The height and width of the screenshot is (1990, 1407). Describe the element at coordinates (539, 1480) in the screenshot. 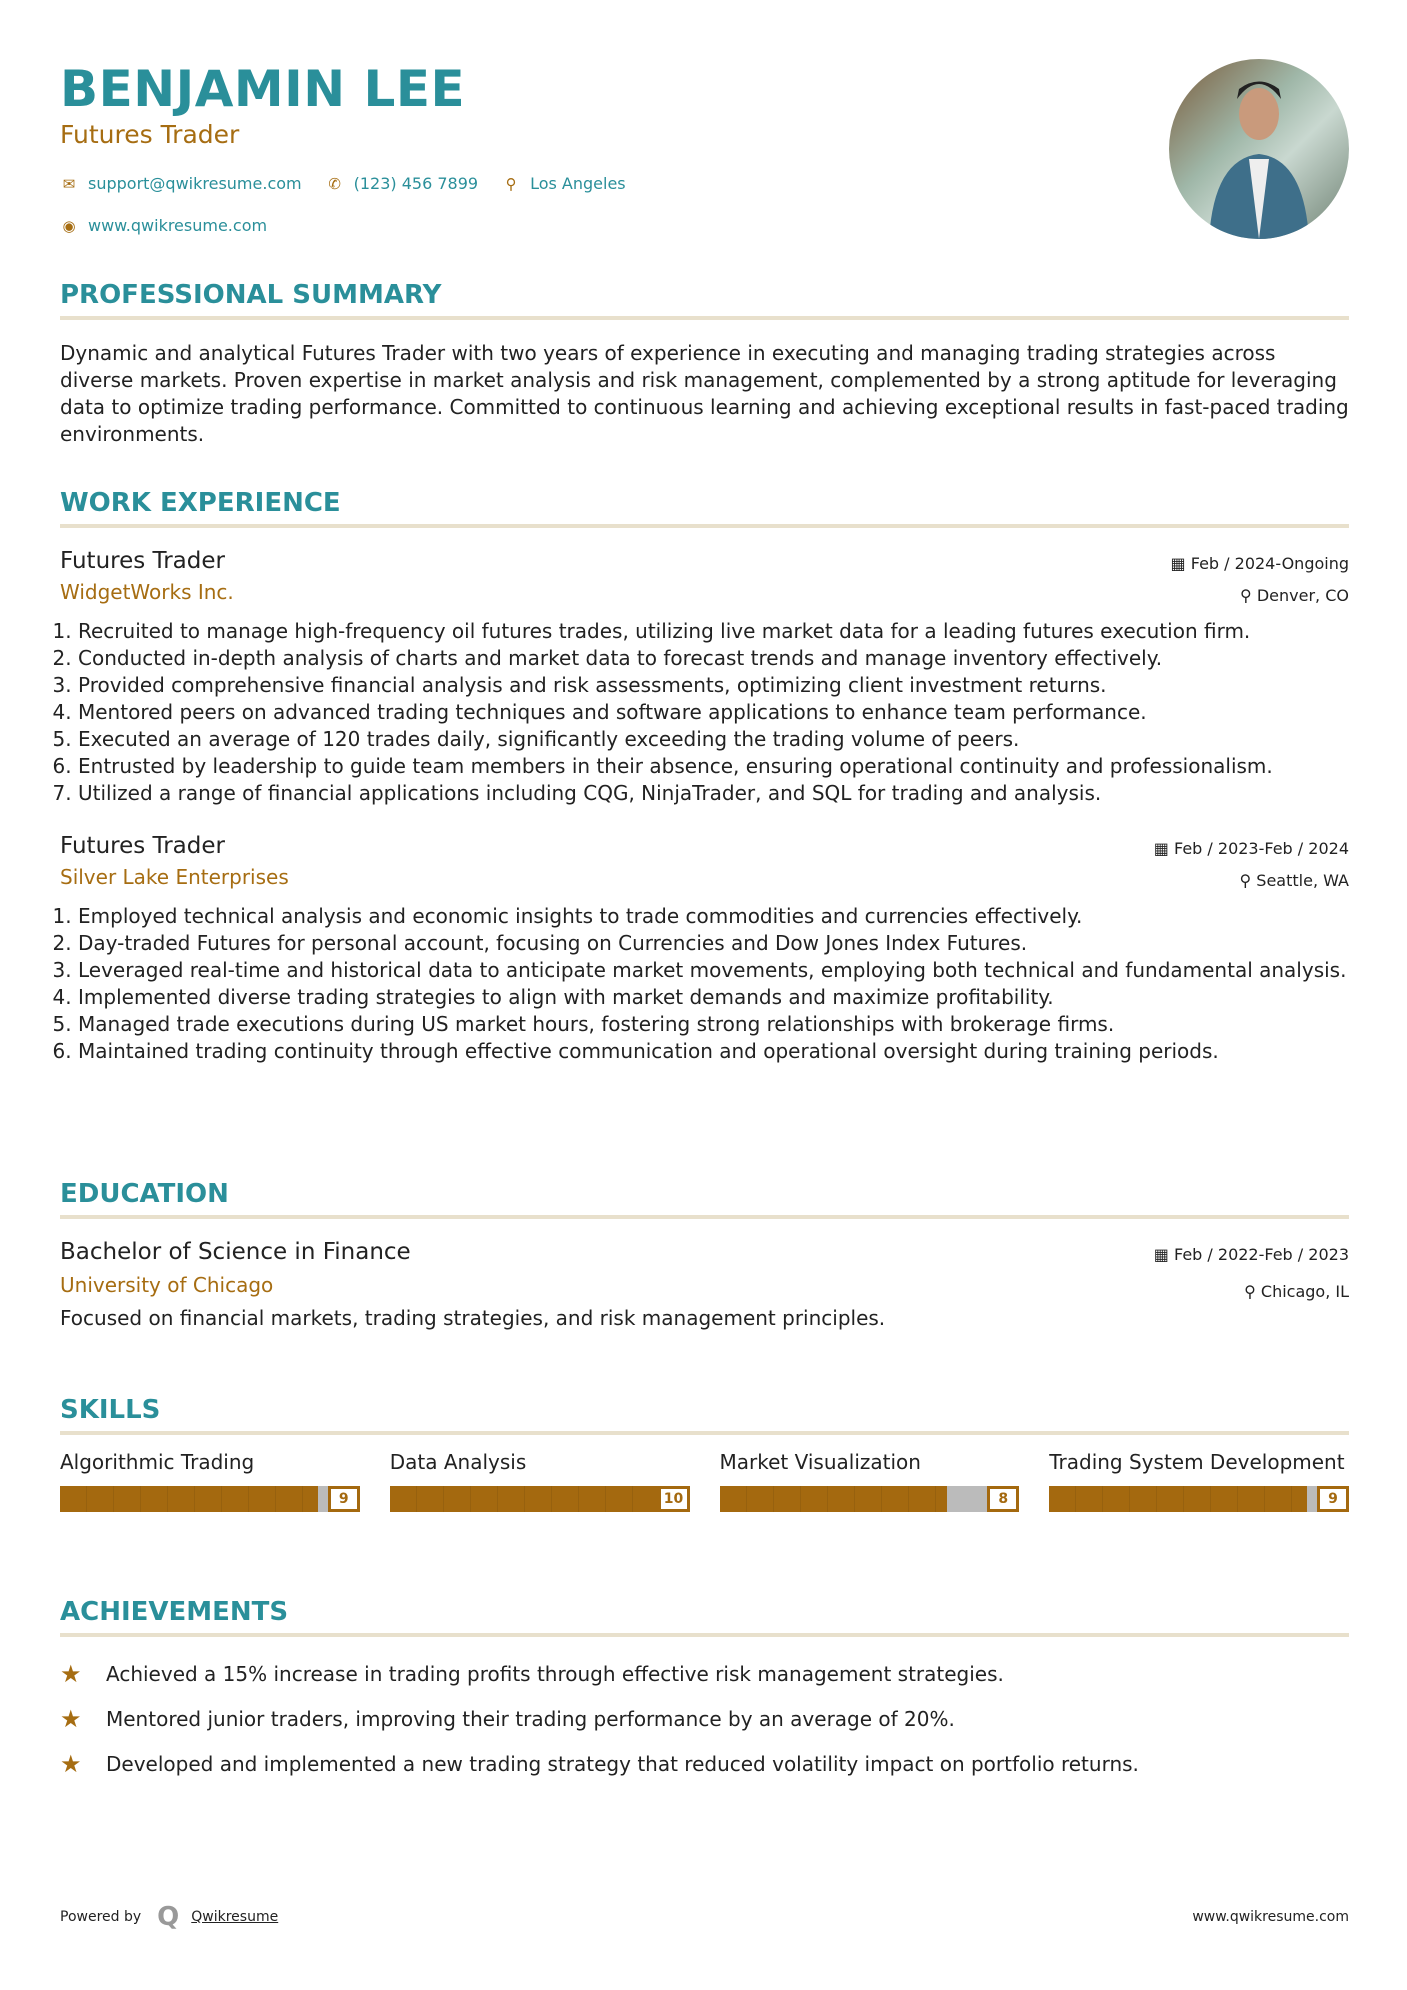

I see `skill-item: Data Analysis 10` at that location.